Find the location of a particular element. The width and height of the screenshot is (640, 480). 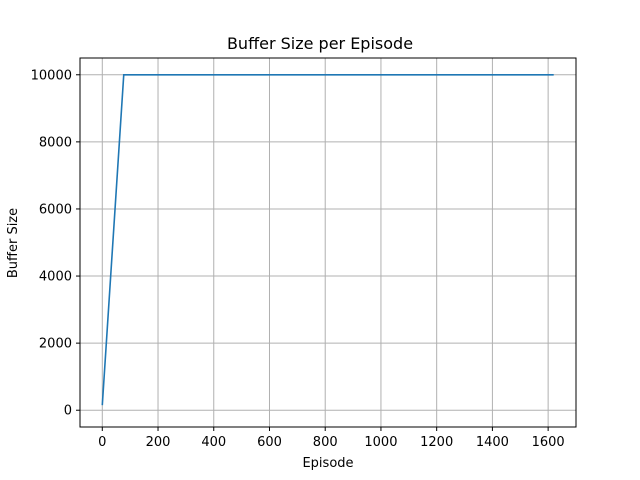

x-tick-label-1: 200 is located at coordinates (158, 442).